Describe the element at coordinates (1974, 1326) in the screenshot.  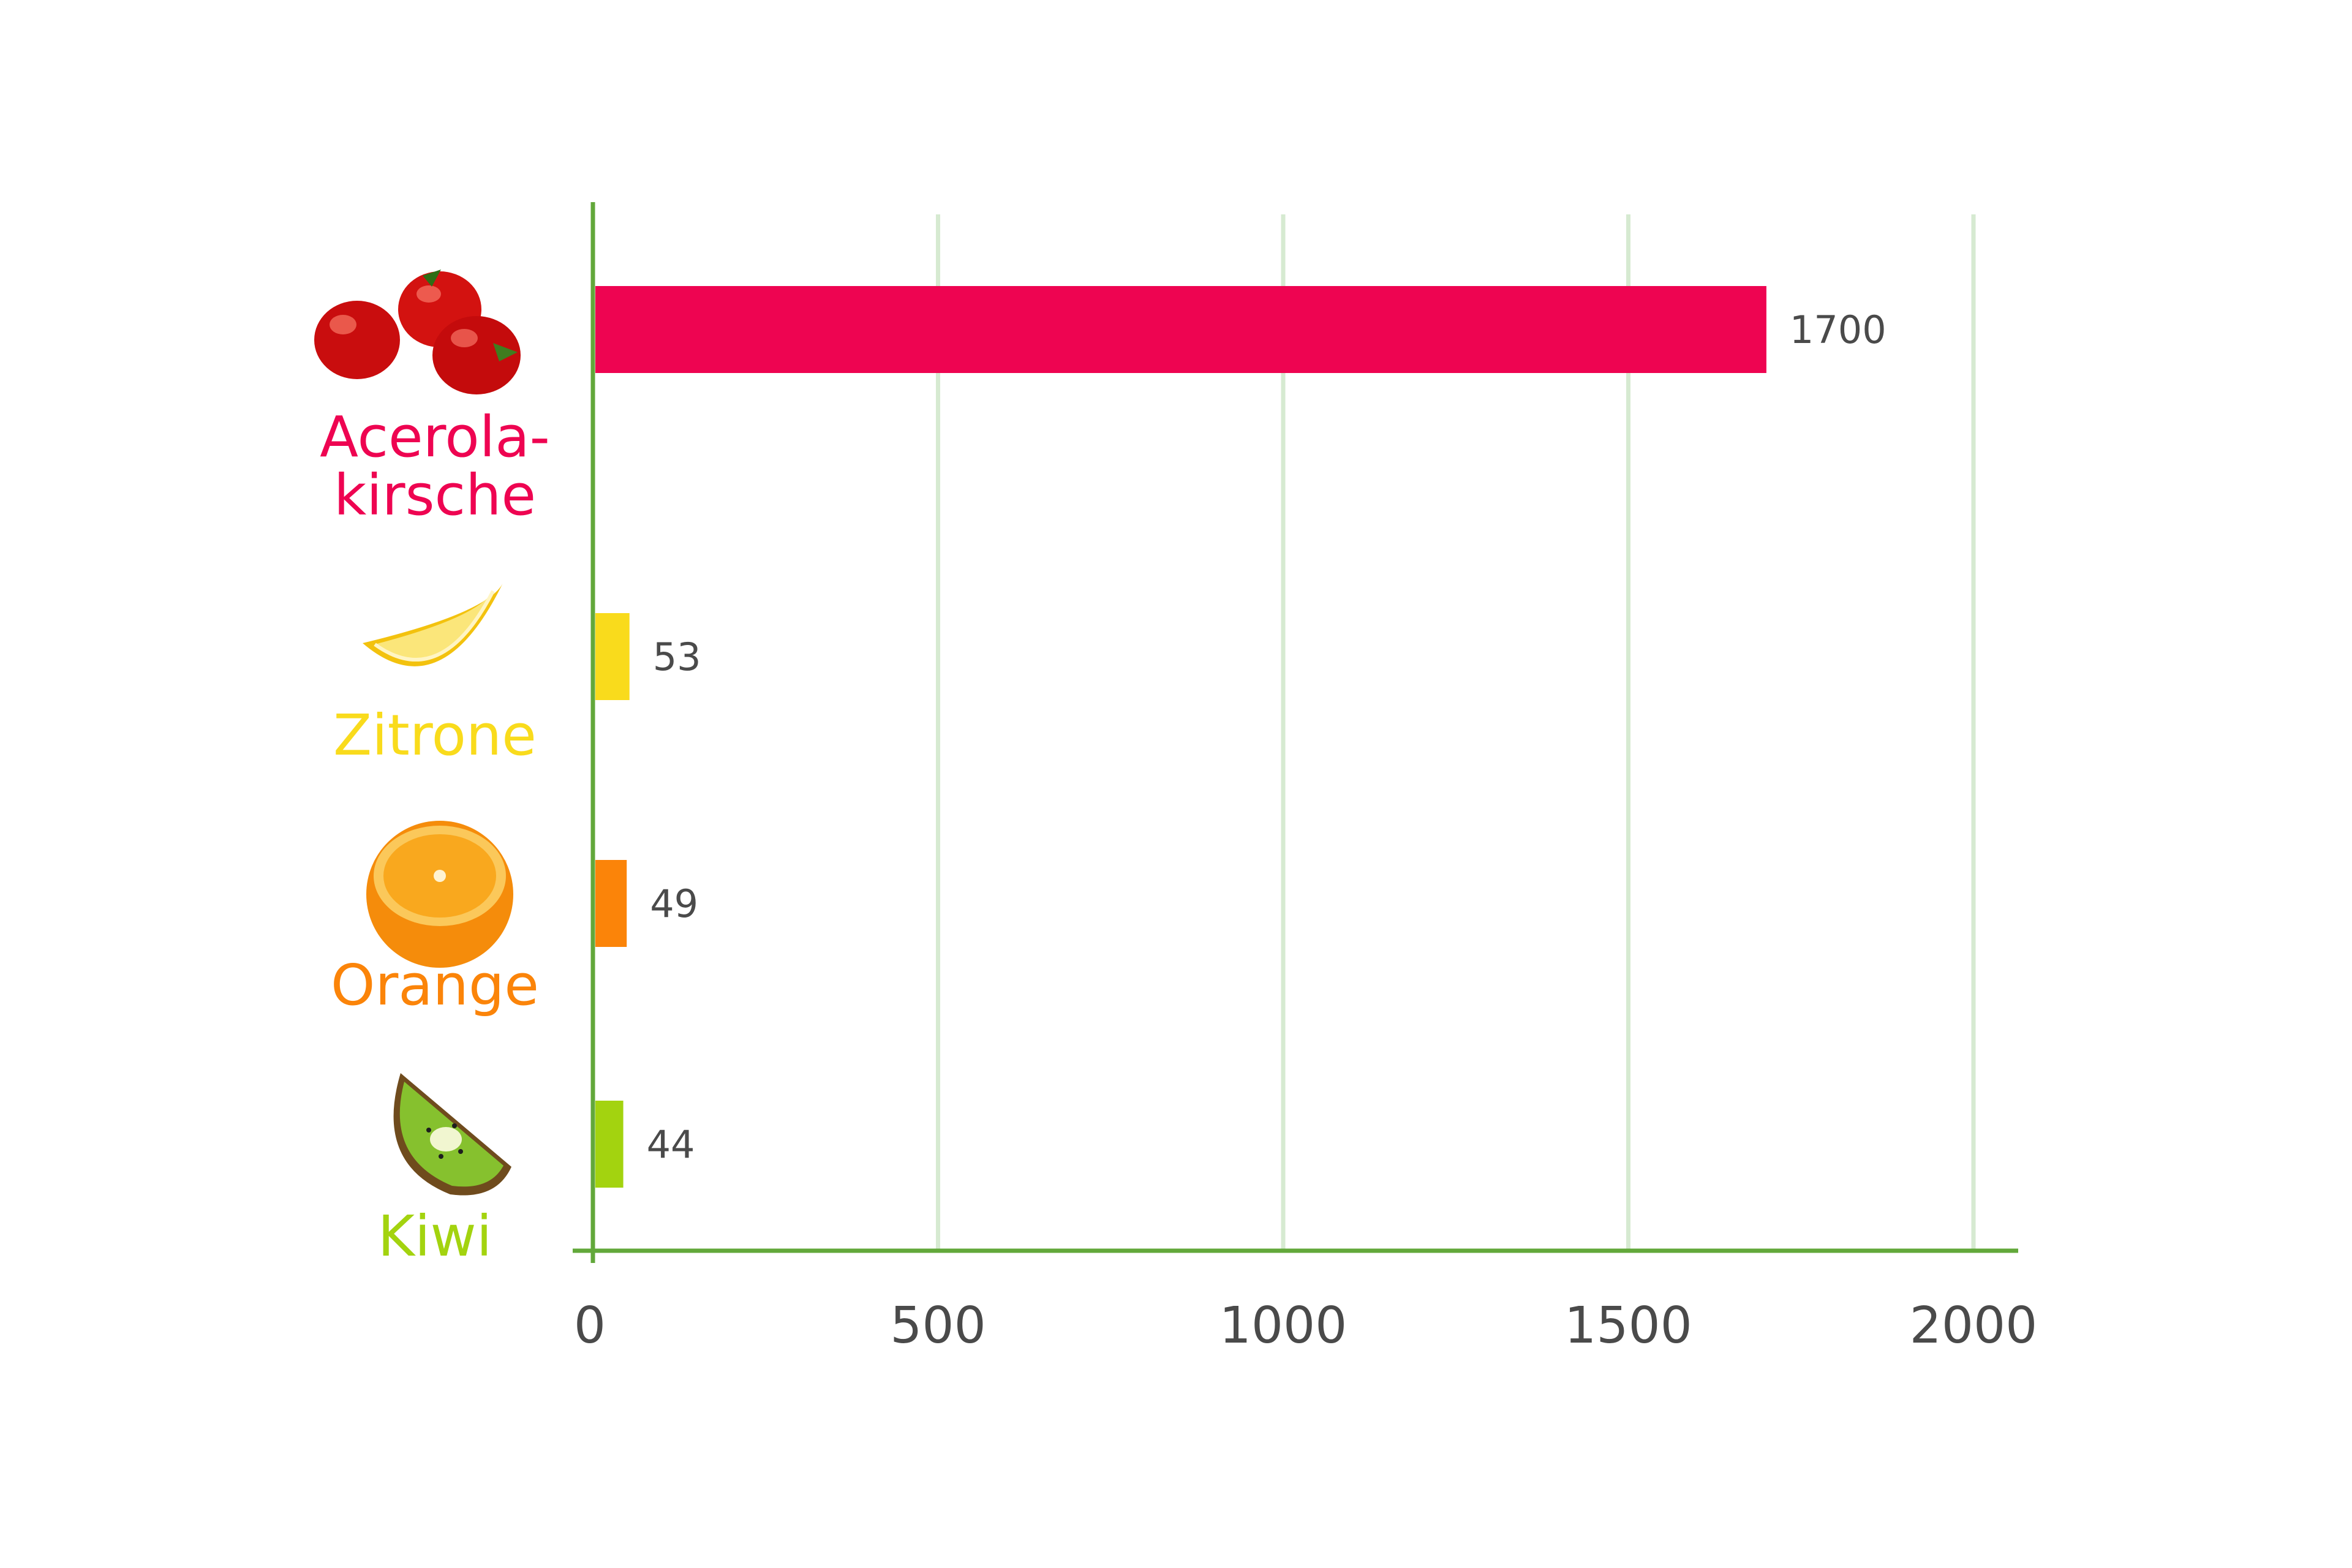
I see `x-tick-label-2000: 2000` at that location.